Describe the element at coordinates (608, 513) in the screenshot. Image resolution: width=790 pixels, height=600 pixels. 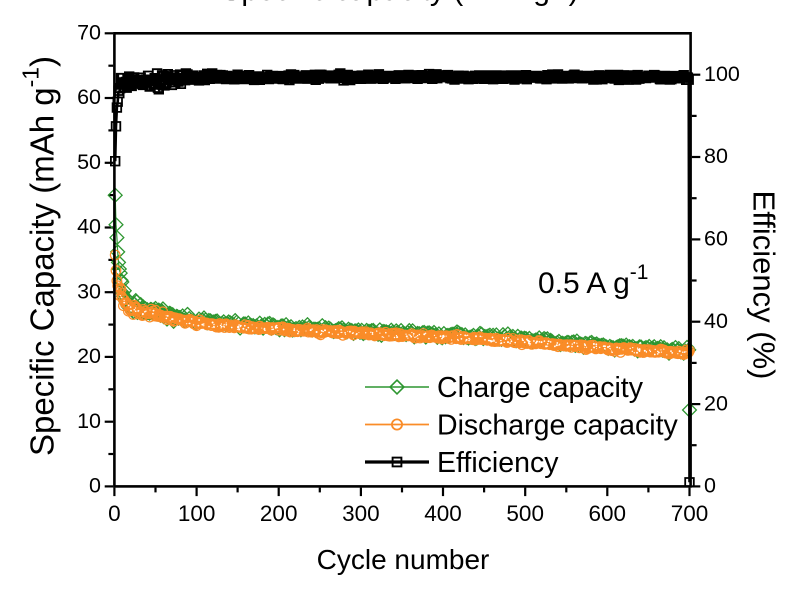
I see `svg-text: 600` at that location.